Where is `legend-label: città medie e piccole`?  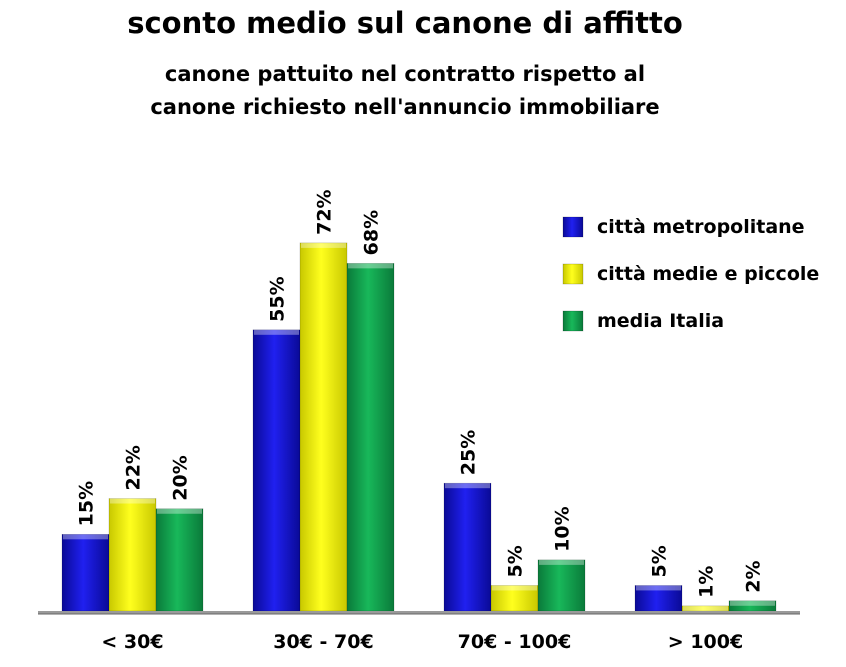 legend-label: città medie e piccole is located at coordinates (708, 274).